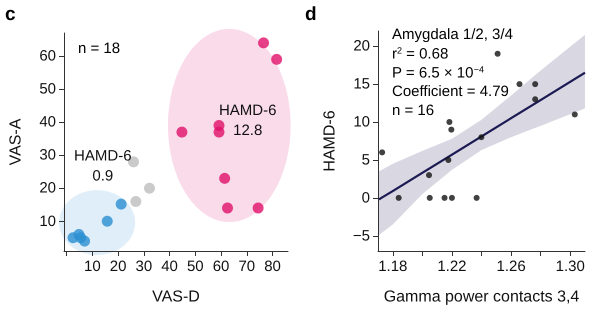 The width and height of the screenshot is (600, 321). Describe the element at coordinates (99, 48) in the screenshot. I see `annotation: n = 18` at that location.